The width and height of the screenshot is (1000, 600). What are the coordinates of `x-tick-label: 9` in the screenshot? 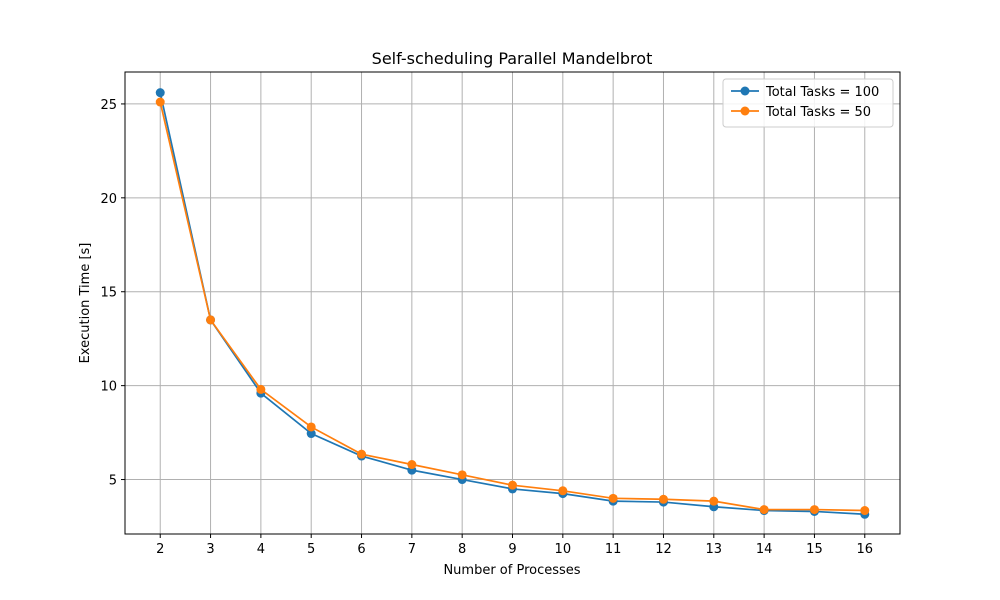 It's located at (512, 549).